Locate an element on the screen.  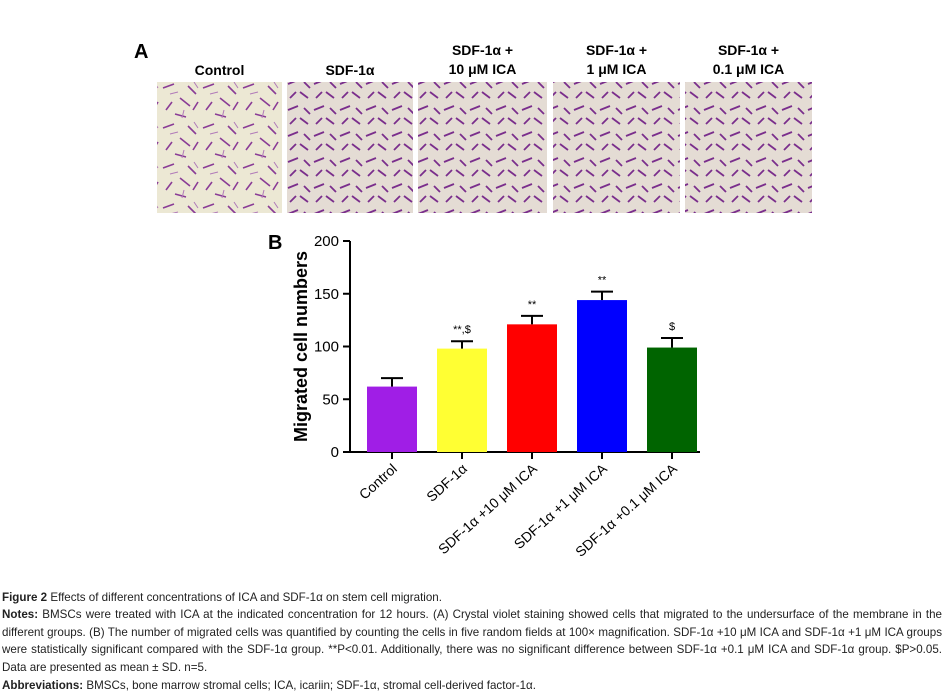
annotation: **,$ is located at coordinates (462, 330).